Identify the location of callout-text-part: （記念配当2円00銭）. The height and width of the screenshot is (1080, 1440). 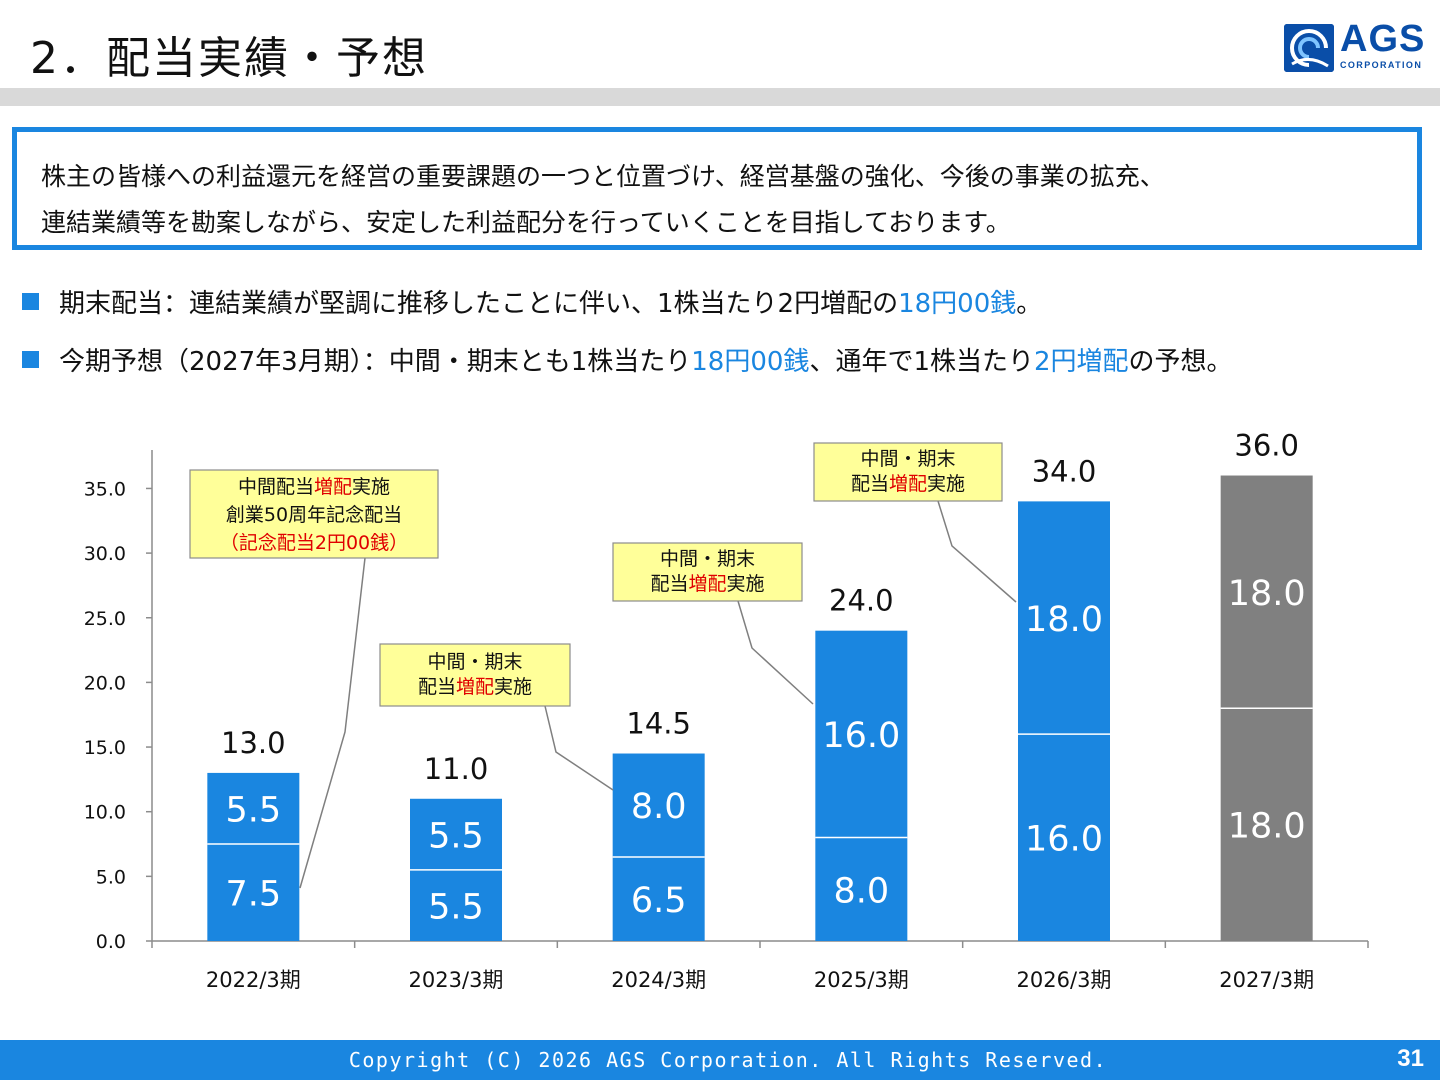
(314, 542).